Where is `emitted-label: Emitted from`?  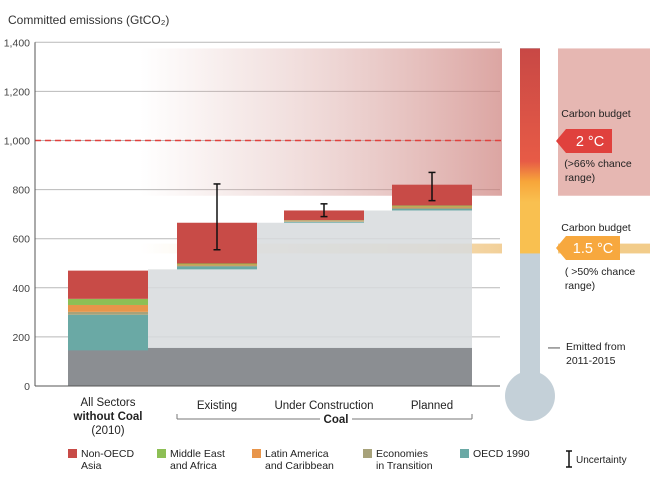
emitted-label: Emitted from is located at coordinates (596, 347).